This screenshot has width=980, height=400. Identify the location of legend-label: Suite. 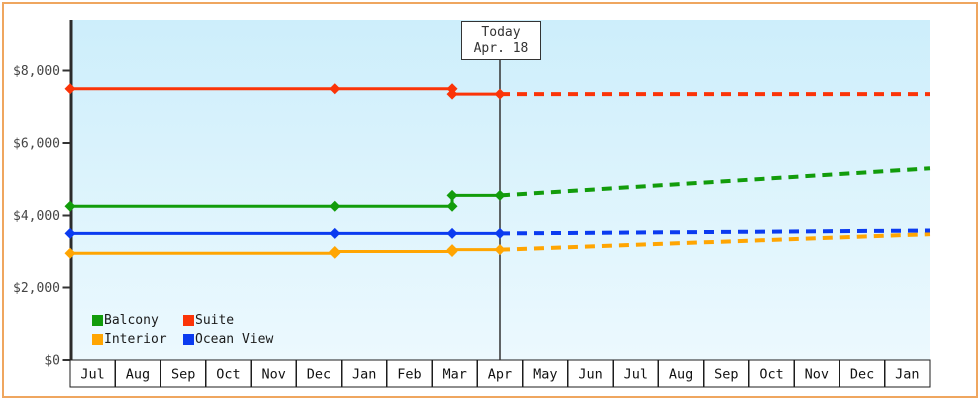
(215, 320).